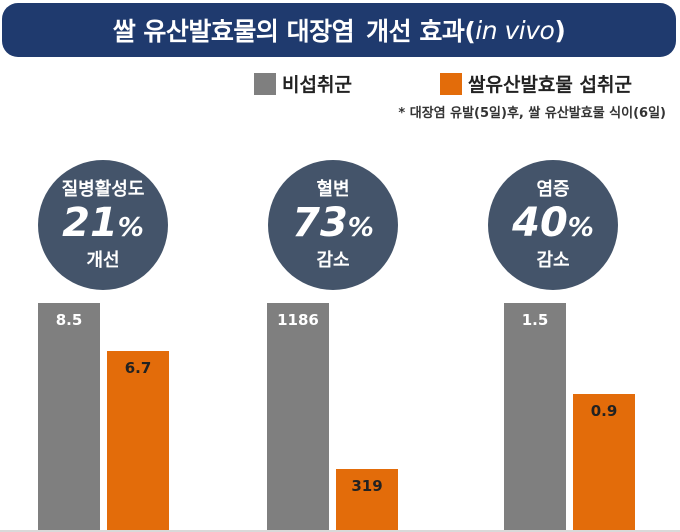  What do you see at coordinates (451, 83) in the screenshot?
I see `legend-swatch-treated` at bounding box center [451, 83].